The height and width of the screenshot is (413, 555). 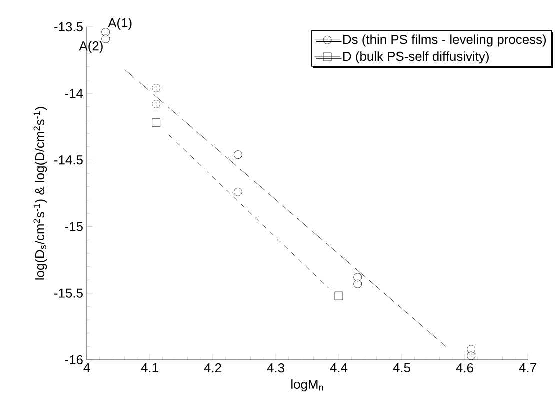 What do you see at coordinates (74, 227) in the screenshot?
I see `y-tick-label: -15` at bounding box center [74, 227].